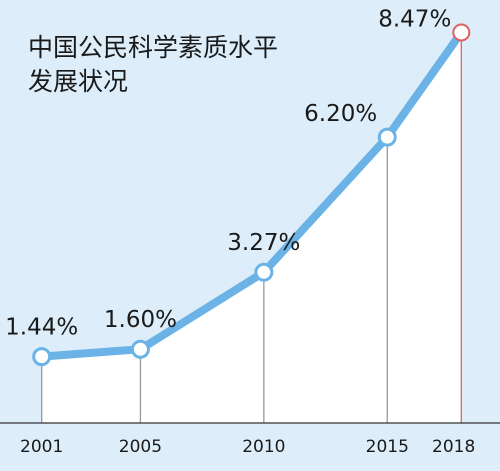  Describe the element at coordinates (41, 447) in the screenshot. I see `x-tick-2001: 2001` at that location.